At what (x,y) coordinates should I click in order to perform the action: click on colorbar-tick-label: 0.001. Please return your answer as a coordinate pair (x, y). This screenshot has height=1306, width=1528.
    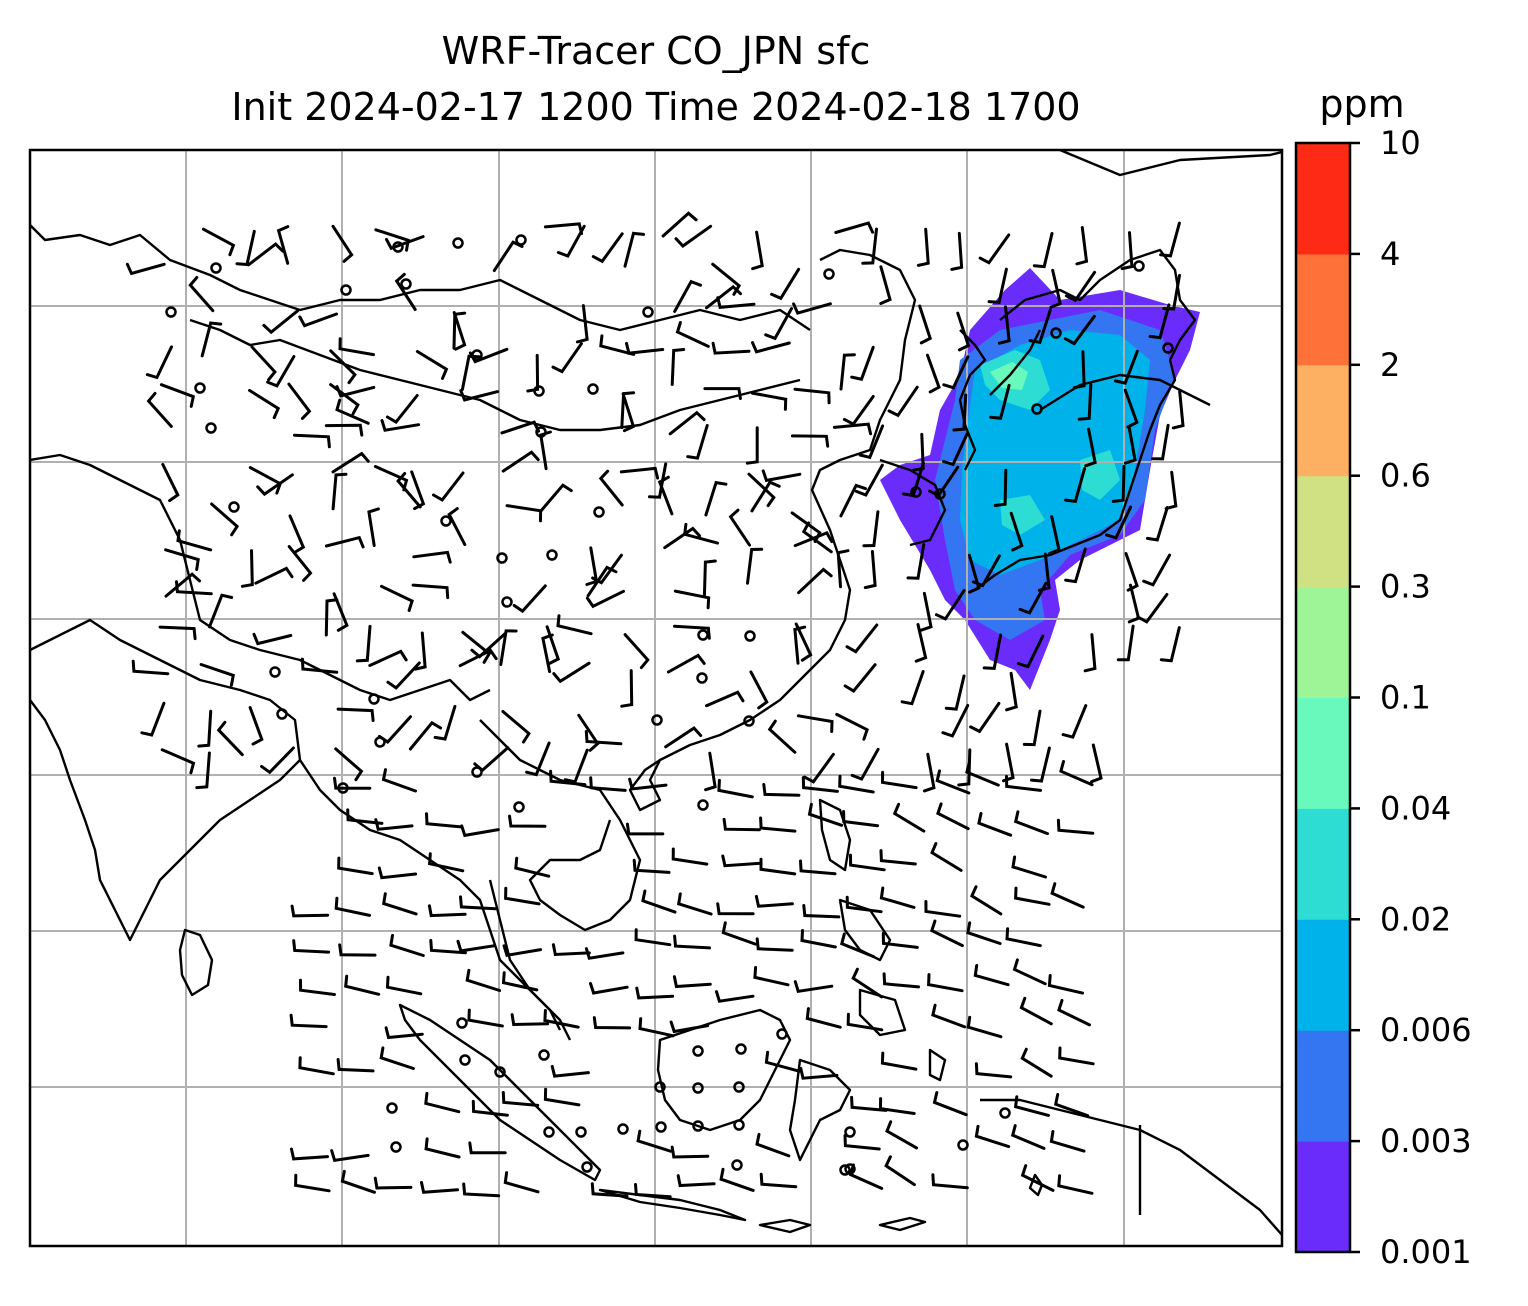
    Looking at the image, I should click on (1426, 1252).